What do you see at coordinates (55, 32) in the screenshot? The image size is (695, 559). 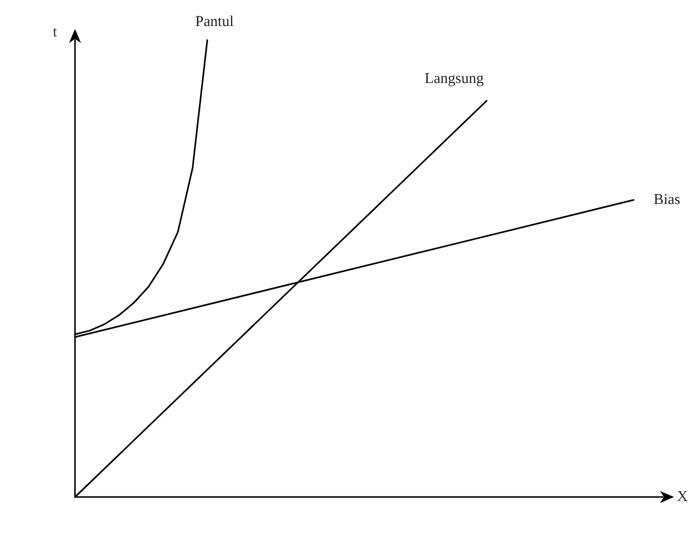 I see `y-axis-title: t` at bounding box center [55, 32].